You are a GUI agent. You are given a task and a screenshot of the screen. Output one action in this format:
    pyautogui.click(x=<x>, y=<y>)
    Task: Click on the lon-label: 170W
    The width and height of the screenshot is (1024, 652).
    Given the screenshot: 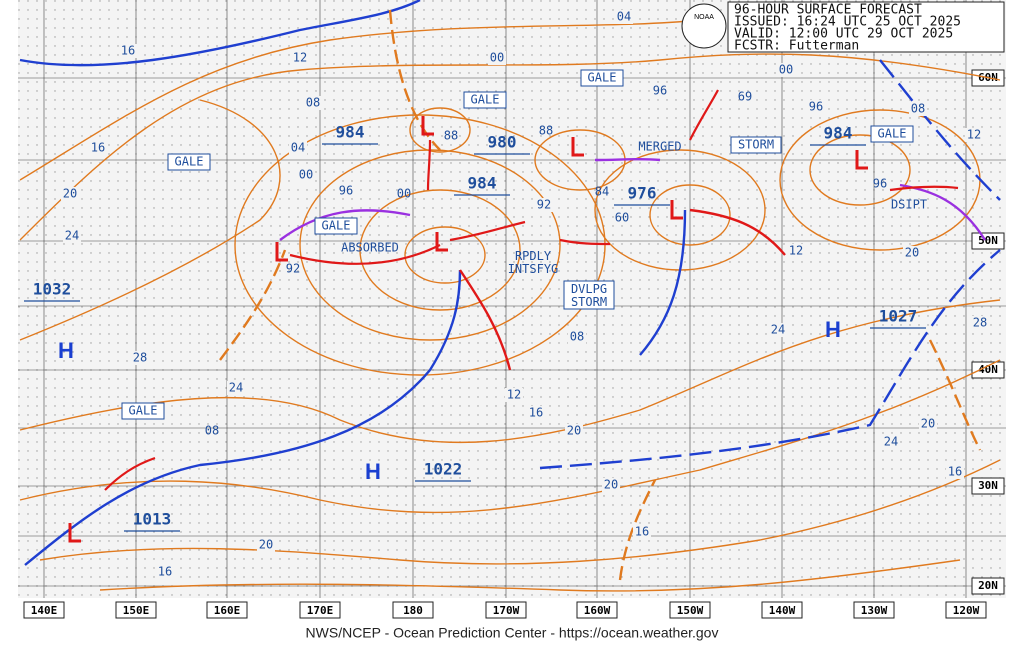 What is the action you would take?
    pyautogui.click(x=506, y=610)
    